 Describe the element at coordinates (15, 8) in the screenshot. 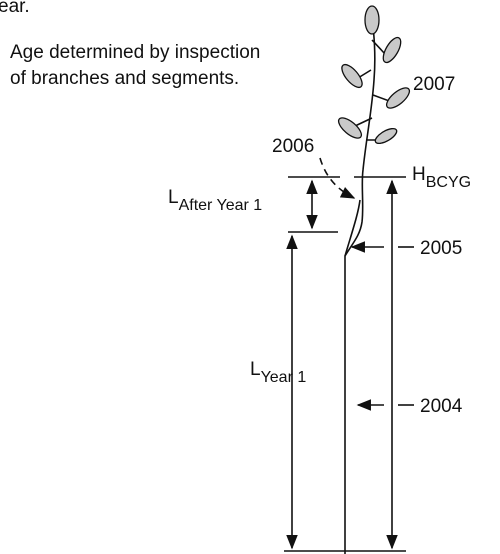

I see `caption-fragment: ear.` at that location.